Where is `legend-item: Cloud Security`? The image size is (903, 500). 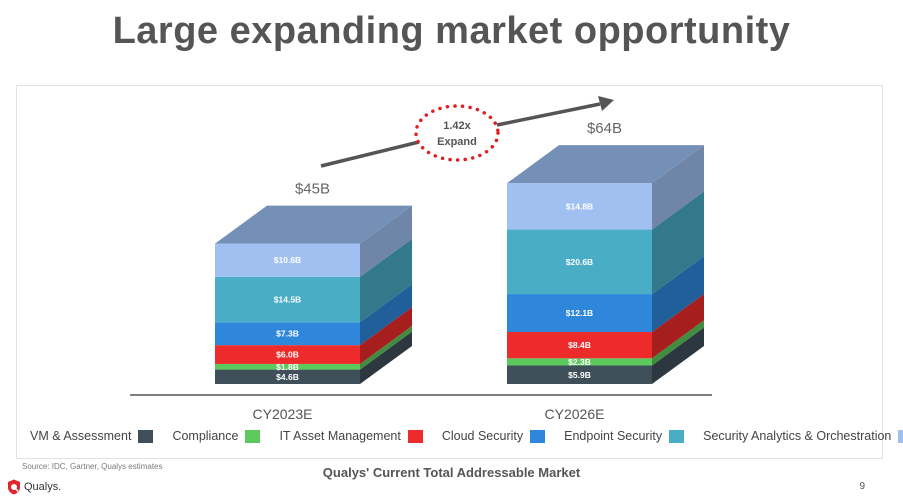
legend-item: Cloud Security is located at coordinates (493, 436).